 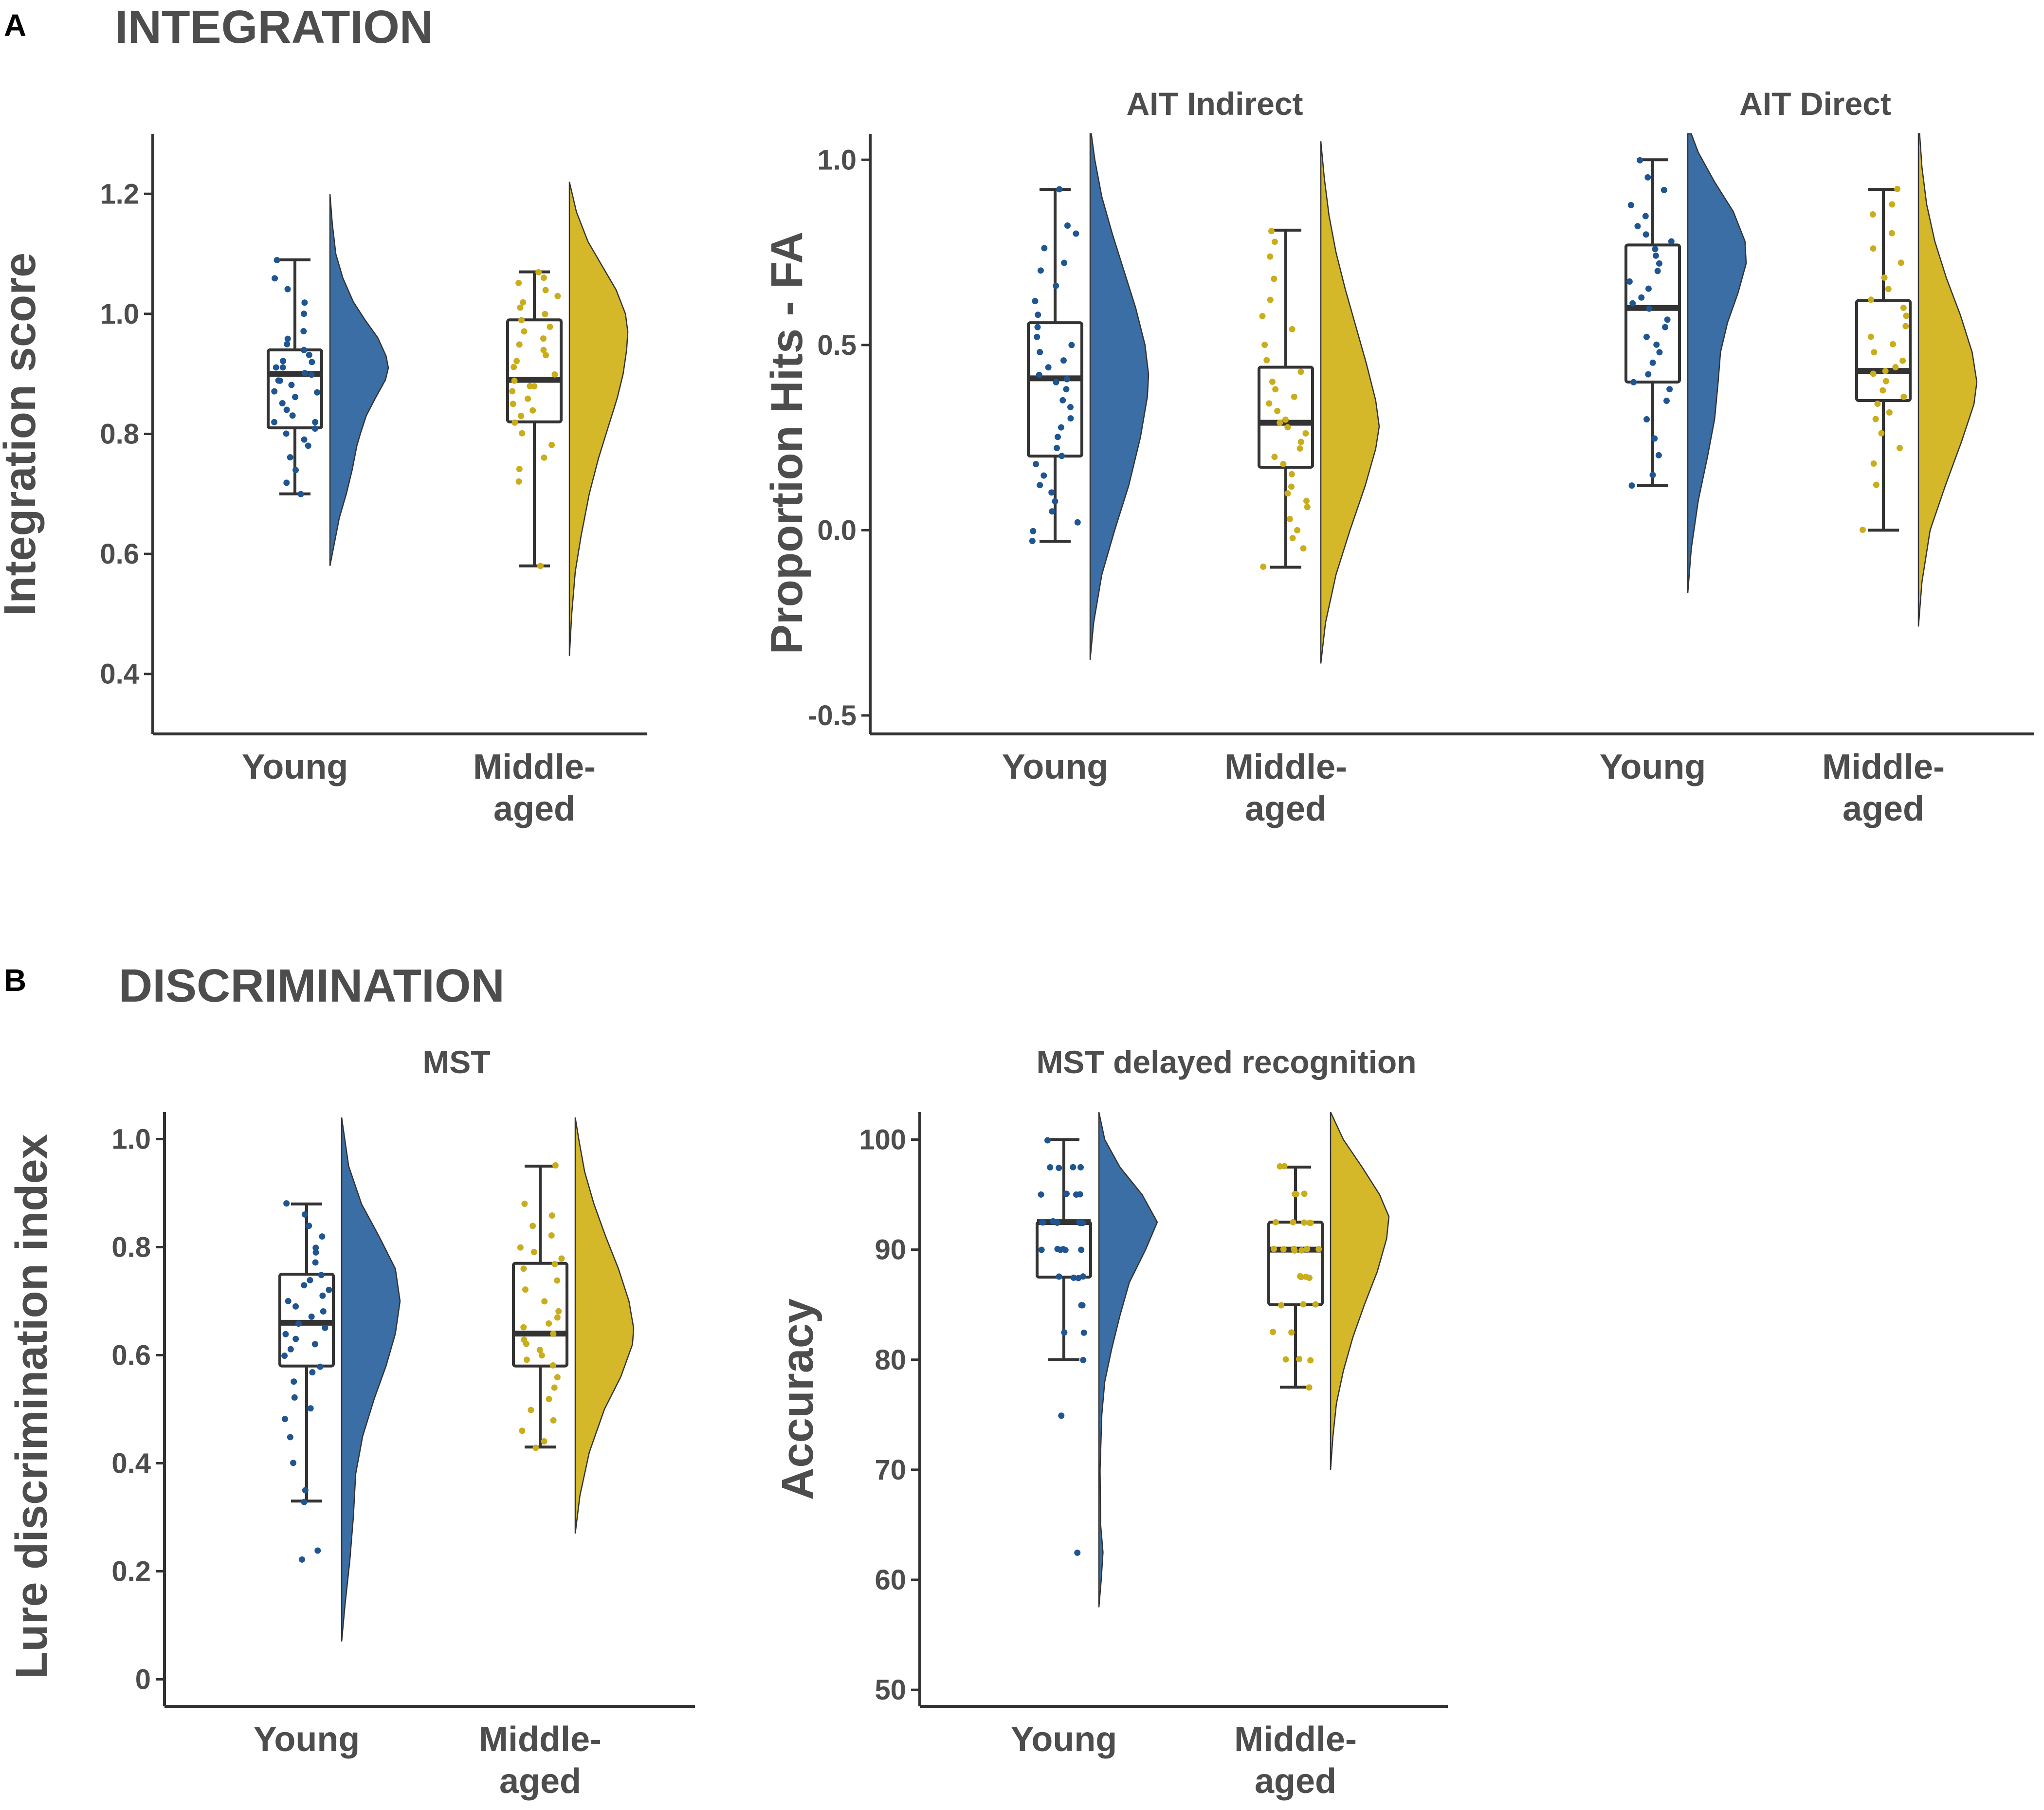 I want to click on mst-mst-young-cloud, so click(x=371, y=1379).